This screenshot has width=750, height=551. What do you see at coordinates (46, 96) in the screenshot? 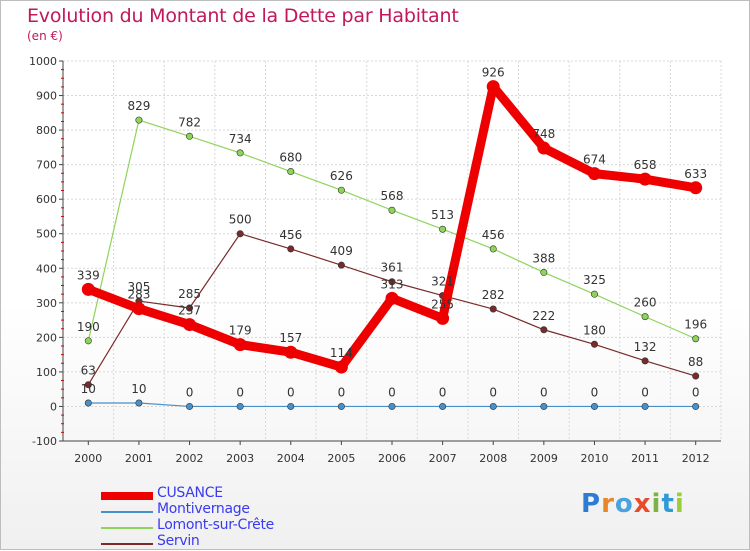
I see `y-tick-label: 900` at bounding box center [46, 96].